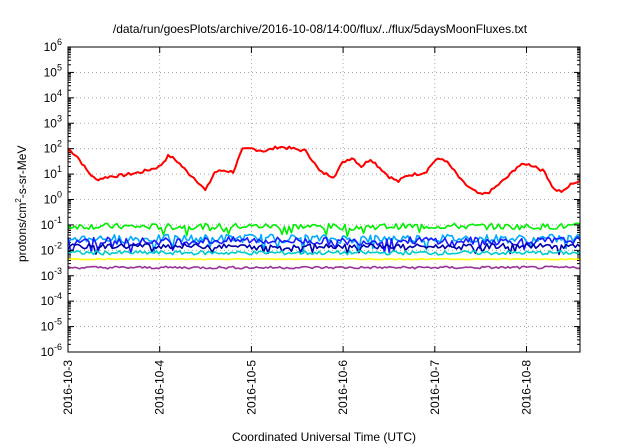 This screenshot has width=640, height=448. I want to click on y-tick-label: 10⁻³, so click(51, 274).